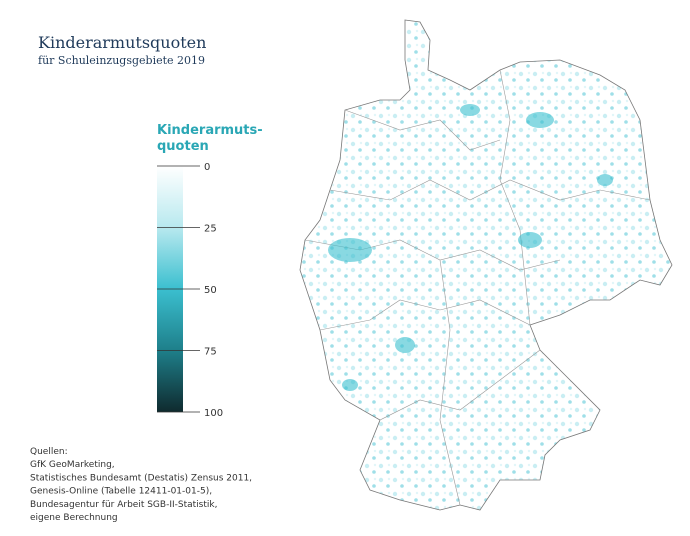 The image size is (690, 536). What do you see at coordinates (210, 352) in the screenshot?
I see `legend-tick-label: 75` at bounding box center [210, 352].